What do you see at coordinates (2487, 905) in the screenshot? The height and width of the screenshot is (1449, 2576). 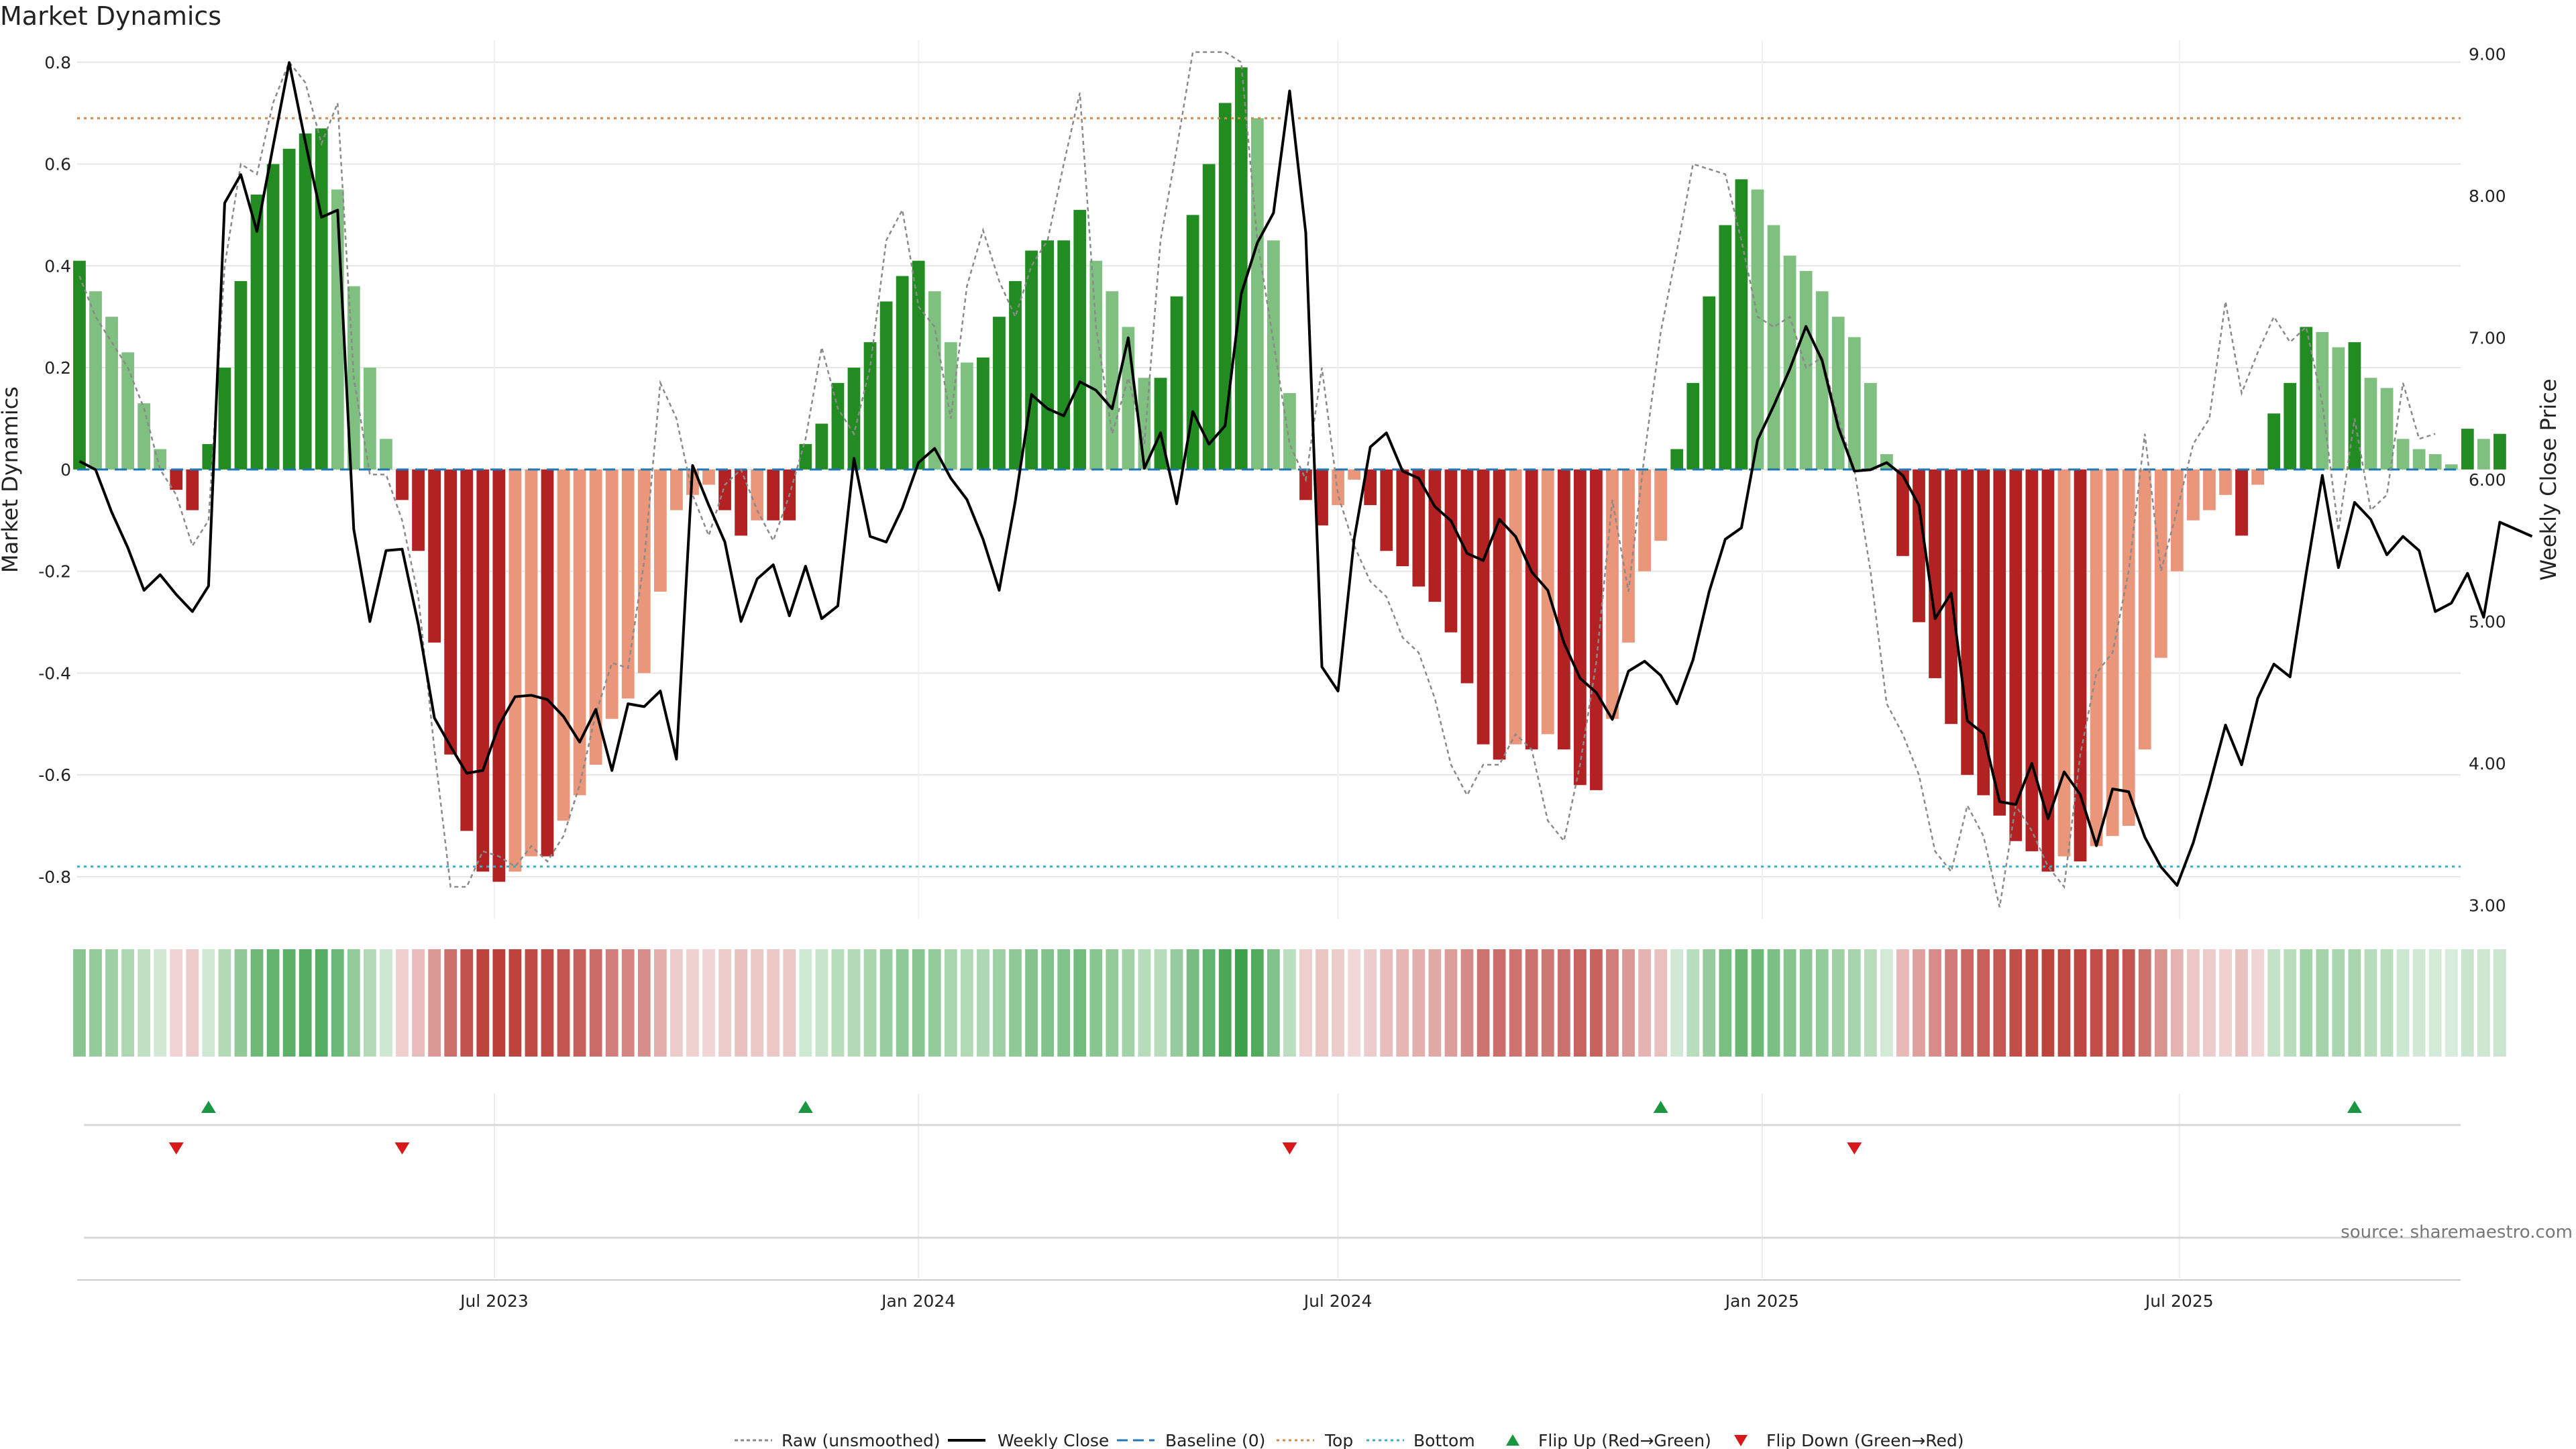 I see `y2-tick-label: 3.00` at bounding box center [2487, 905].